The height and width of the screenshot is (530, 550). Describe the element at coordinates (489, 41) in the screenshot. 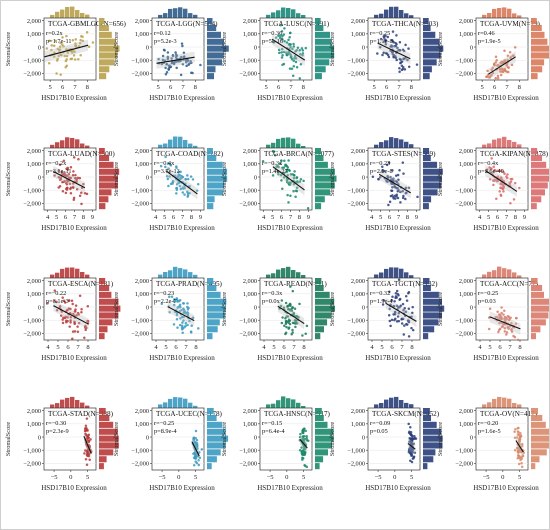

I see `p-value: p=1.9e-5` at that location.